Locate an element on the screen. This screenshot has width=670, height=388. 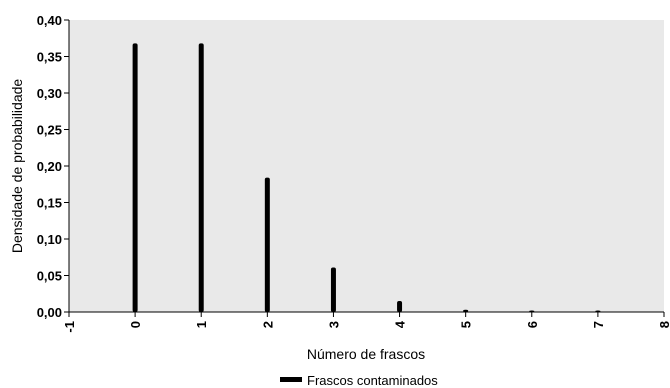
legend: Frascos contaminados is located at coordinates (359, 380).